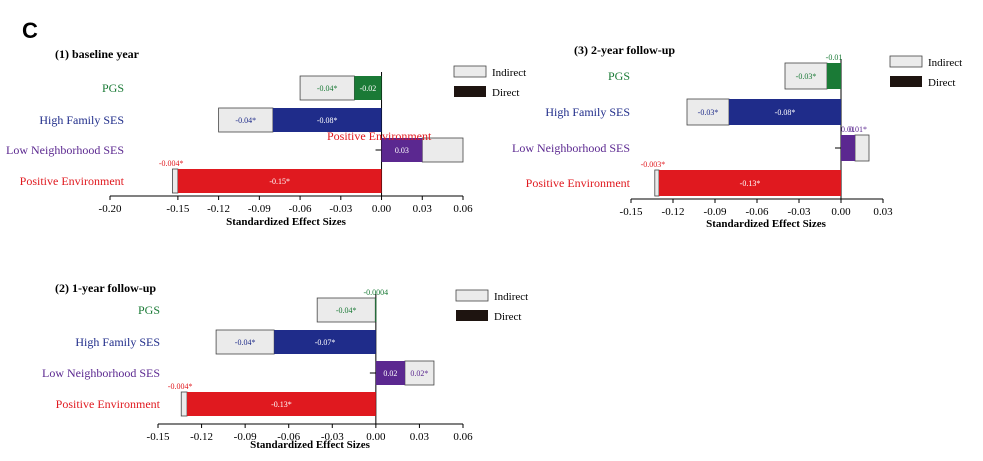 The image size is (983, 461). I want to click on chart-title: (2) 1-year follow-up, so click(105, 288).